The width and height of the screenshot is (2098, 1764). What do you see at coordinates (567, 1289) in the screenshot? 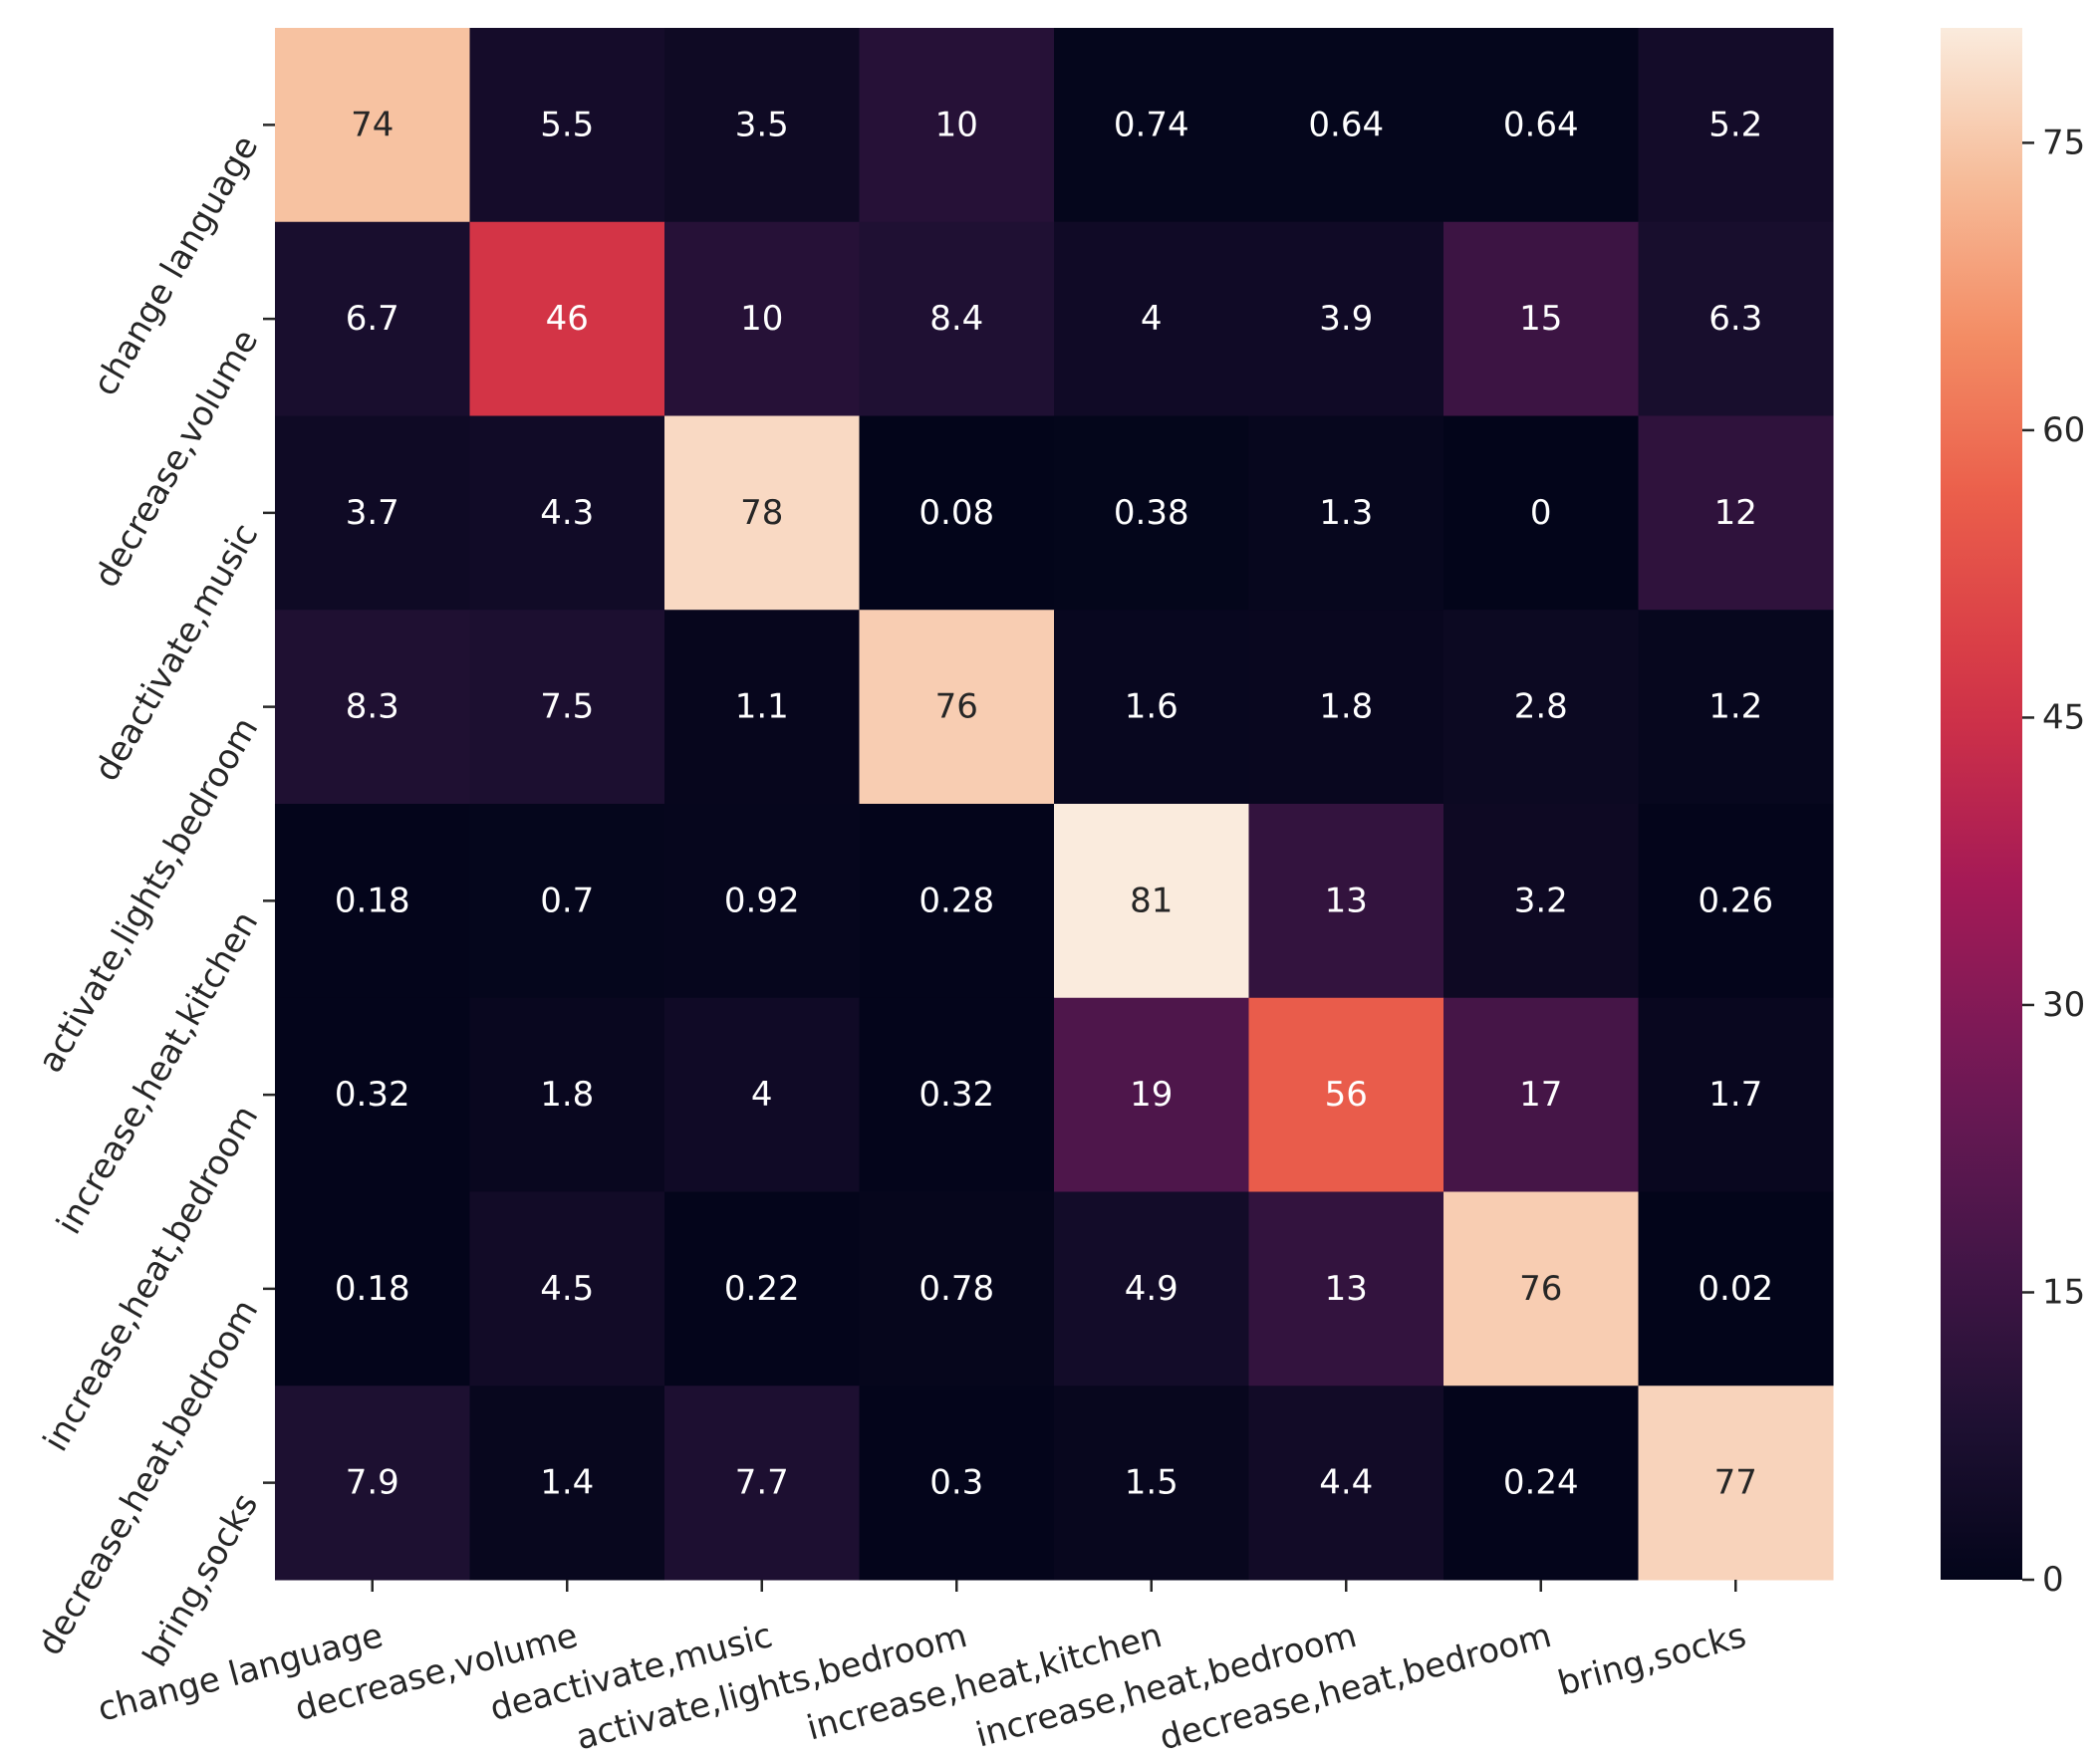
I see `cell-value-label: 4.5` at bounding box center [567, 1289].